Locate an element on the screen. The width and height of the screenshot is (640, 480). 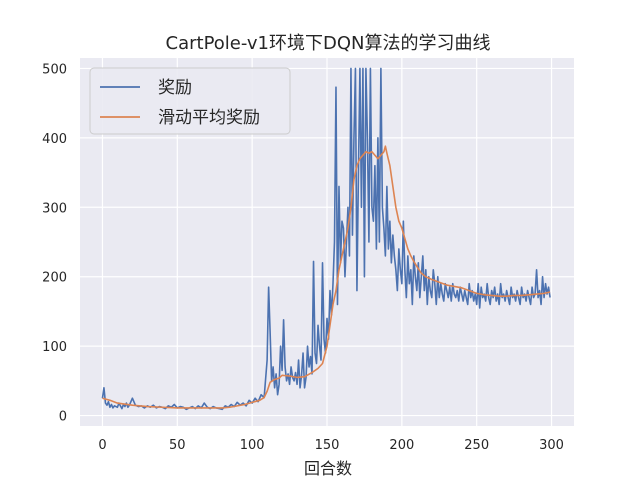
x-tick-label: 100 is located at coordinates (252, 445).